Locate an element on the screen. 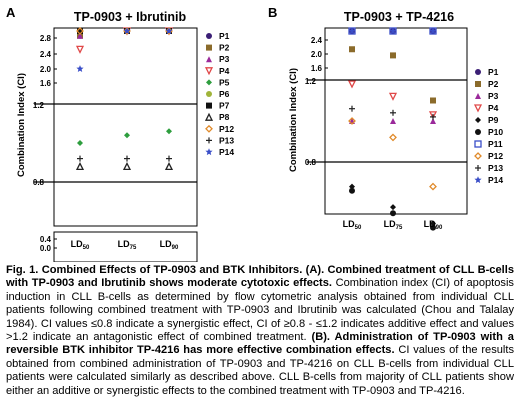 The image size is (520, 412). panel-b-legend-item: P1 is located at coordinates (487, 72).